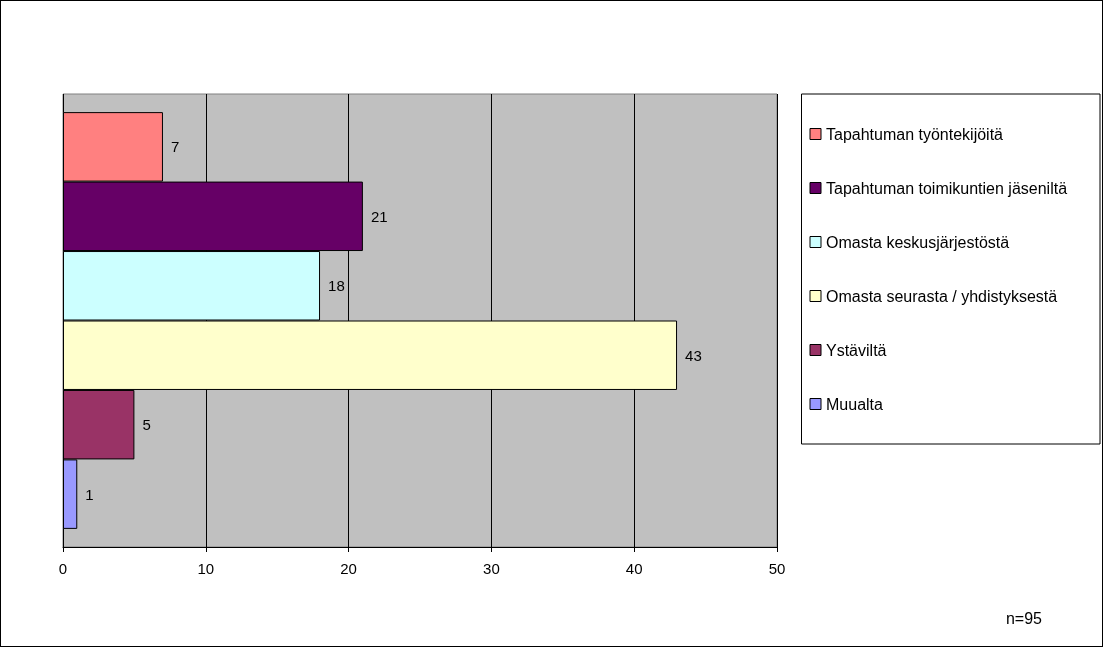  What do you see at coordinates (855, 404) in the screenshot?
I see `legend-label: Muualta` at bounding box center [855, 404].